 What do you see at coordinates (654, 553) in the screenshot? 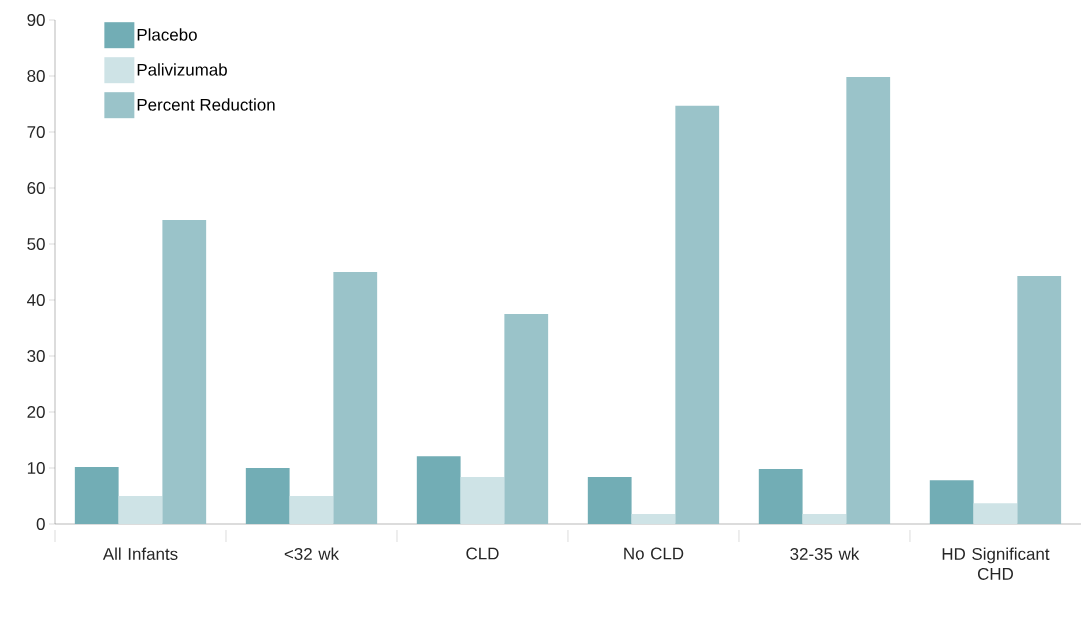
I see `x-tick-label: No CLD` at bounding box center [654, 553].